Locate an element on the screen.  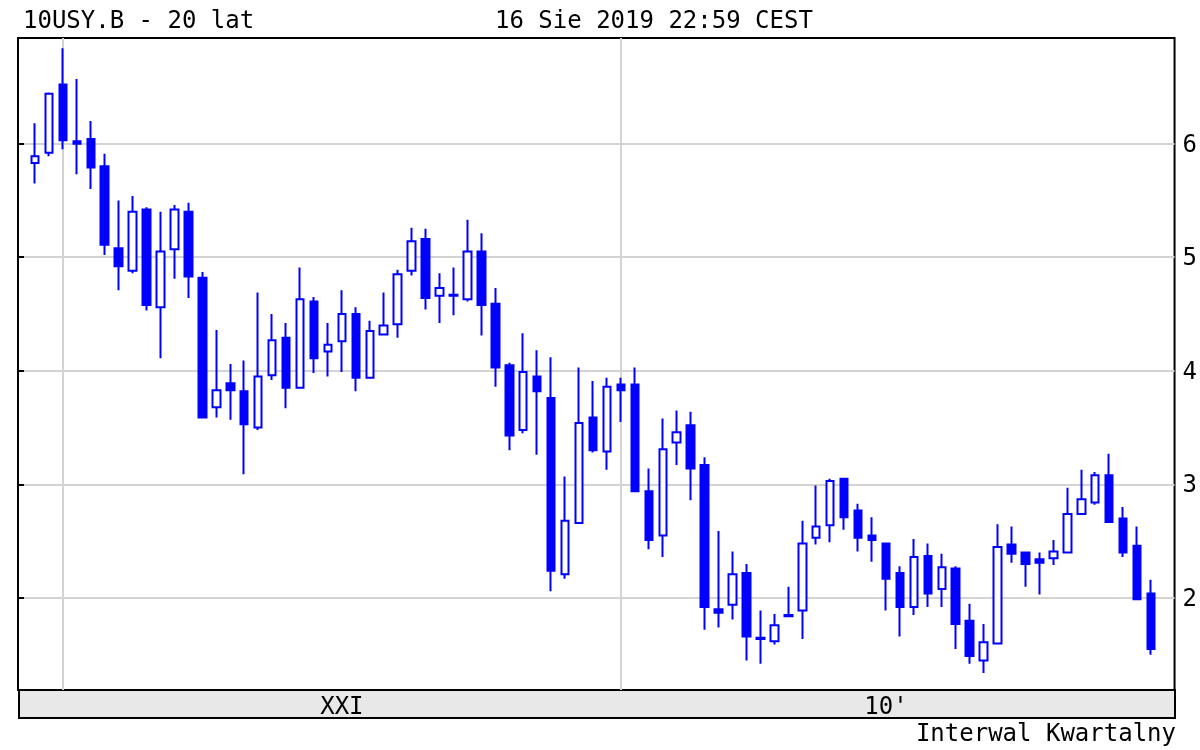
y-tick-label: 2 is located at coordinates (1189, 597).